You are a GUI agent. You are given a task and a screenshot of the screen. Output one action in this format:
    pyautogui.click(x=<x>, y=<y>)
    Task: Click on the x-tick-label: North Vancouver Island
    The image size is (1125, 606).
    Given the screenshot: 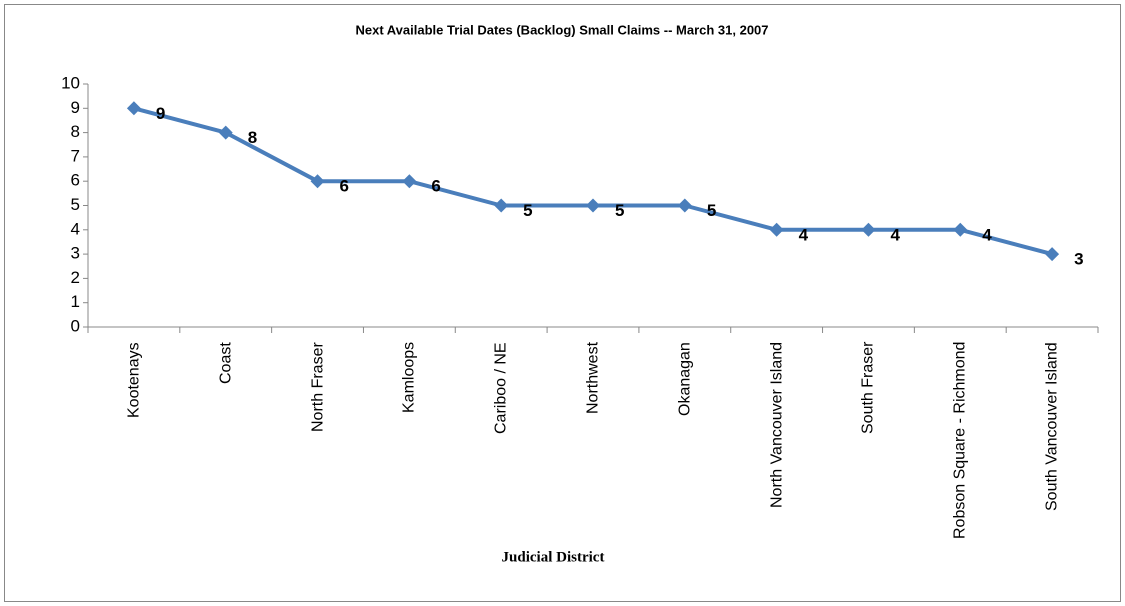 What is the action you would take?
    pyautogui.click(x=777, y=425)
    